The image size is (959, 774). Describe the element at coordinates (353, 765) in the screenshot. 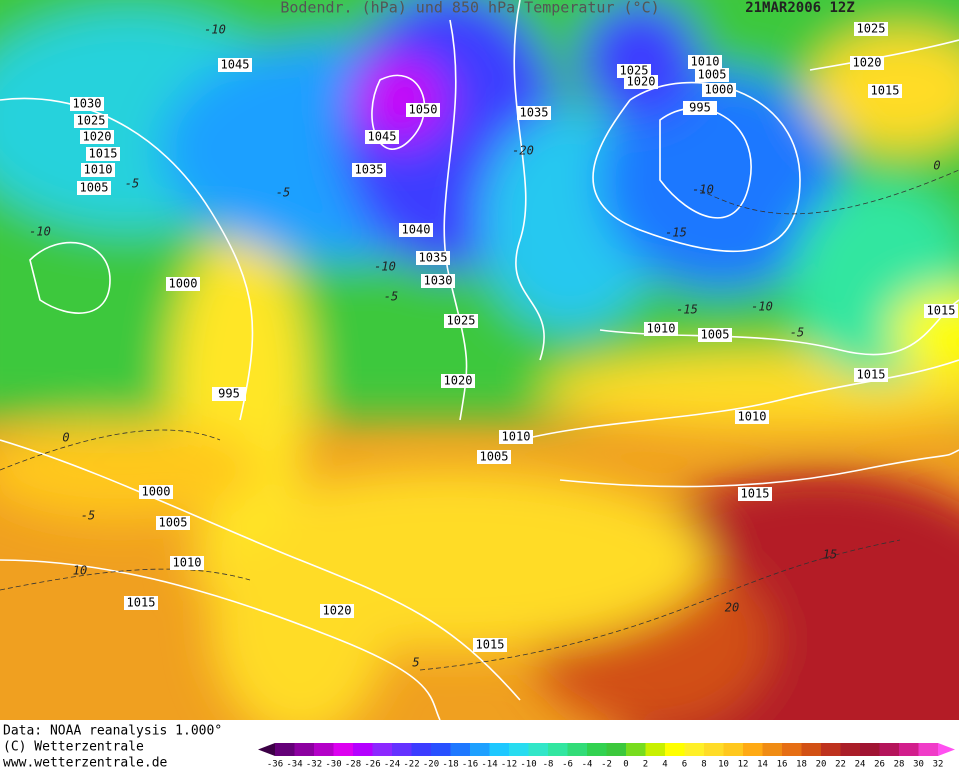

I see `colorbar-label: -28` at that location.